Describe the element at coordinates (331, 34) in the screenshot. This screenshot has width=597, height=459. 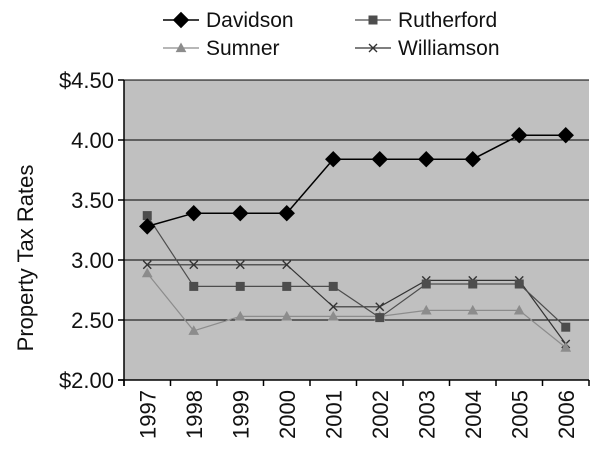
I see `legend: Davidson Rutherford Sumner Williamson` at that location.